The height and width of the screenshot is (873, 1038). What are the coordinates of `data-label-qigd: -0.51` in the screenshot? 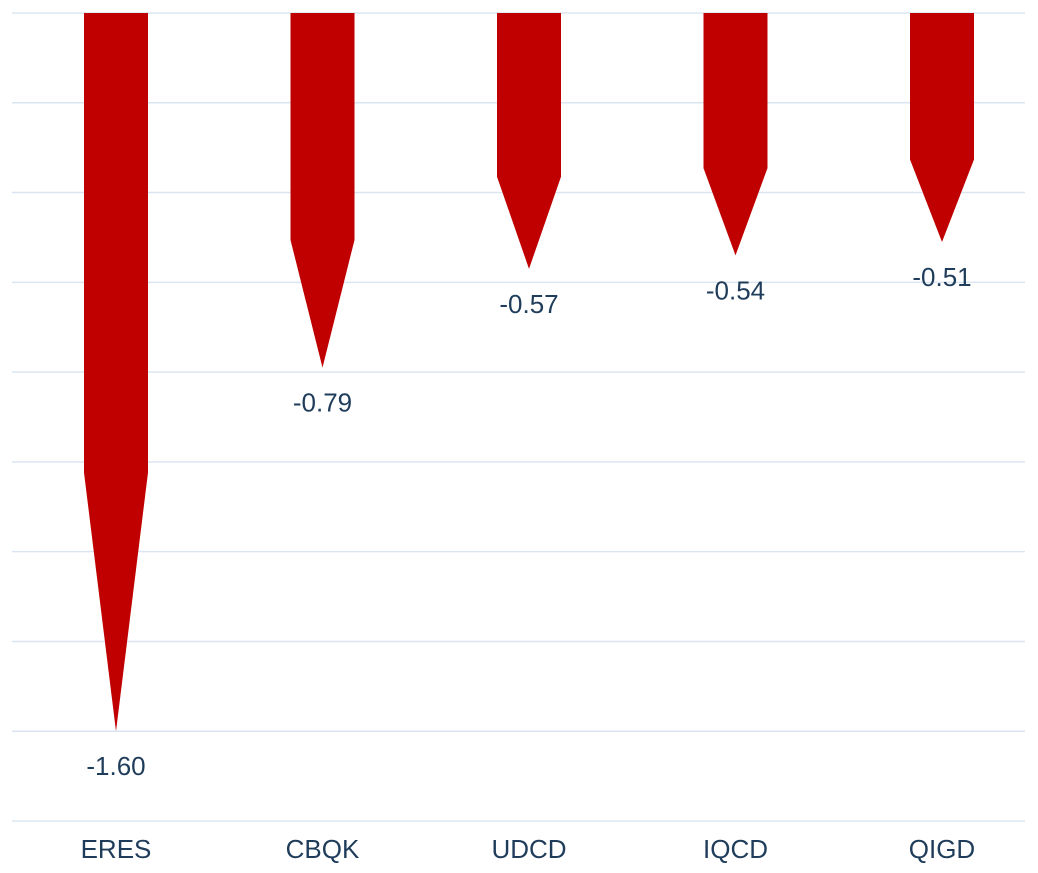 It's located at (941, 277).